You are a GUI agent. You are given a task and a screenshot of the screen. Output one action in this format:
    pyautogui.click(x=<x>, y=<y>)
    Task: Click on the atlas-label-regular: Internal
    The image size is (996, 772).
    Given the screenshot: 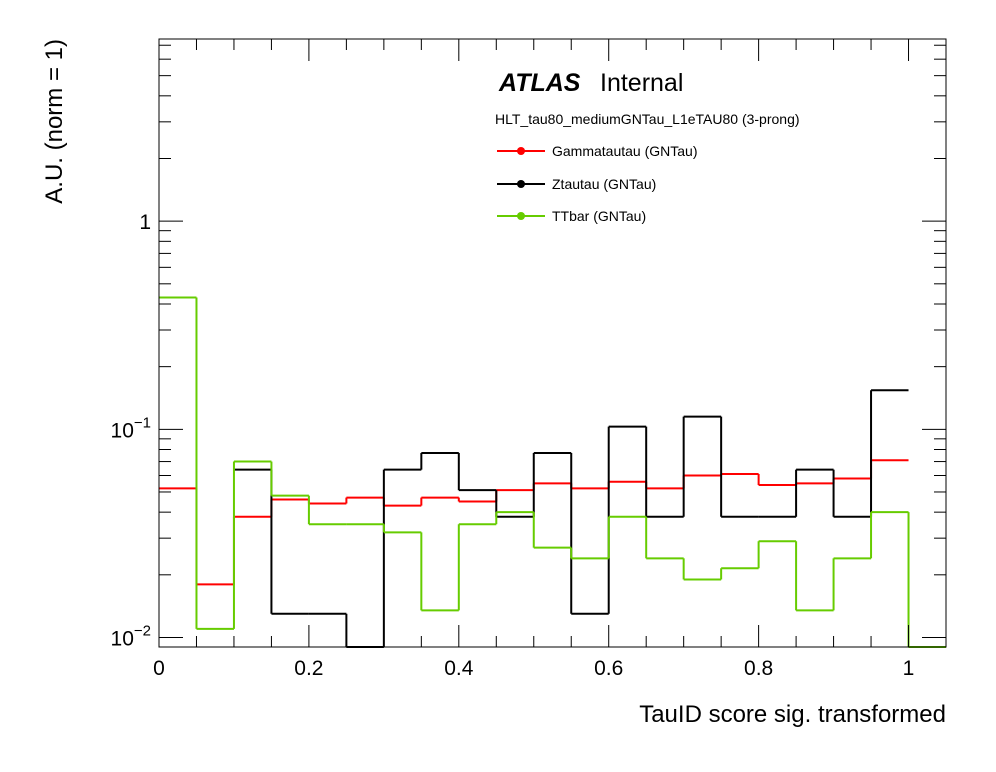 What is the action you would take?
    pyautogui.click(x=641, y=83)
    